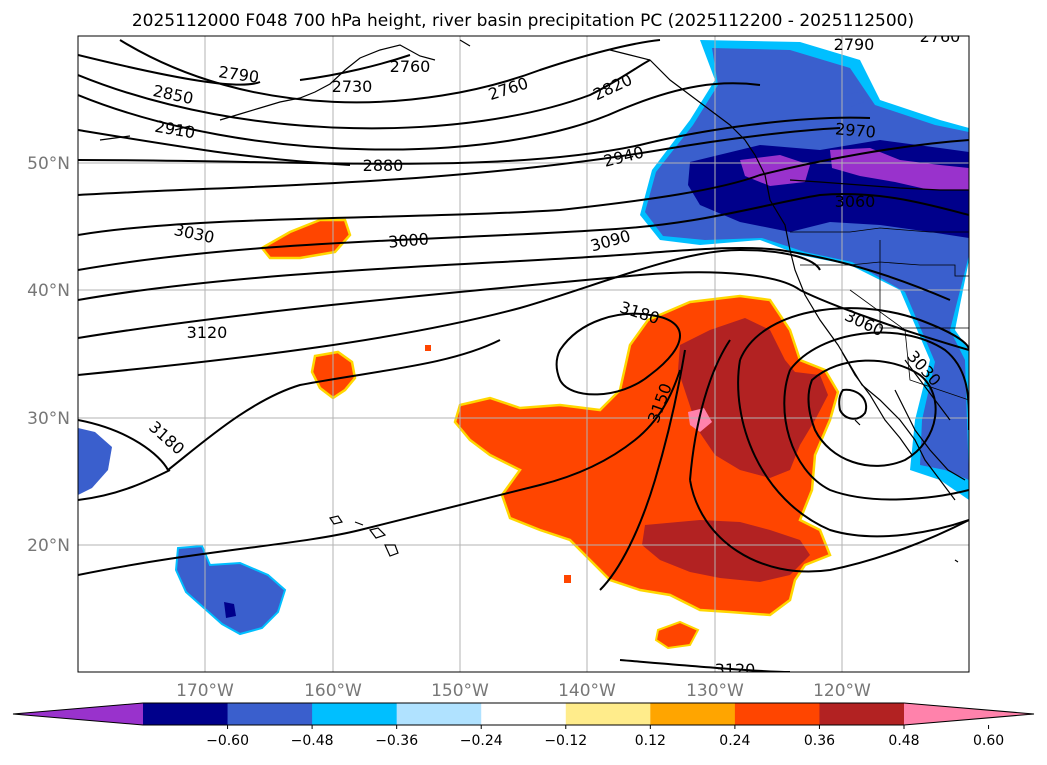 The image size is (1047, 765). I want to click on contour-label: 2790, so click(854, 44).